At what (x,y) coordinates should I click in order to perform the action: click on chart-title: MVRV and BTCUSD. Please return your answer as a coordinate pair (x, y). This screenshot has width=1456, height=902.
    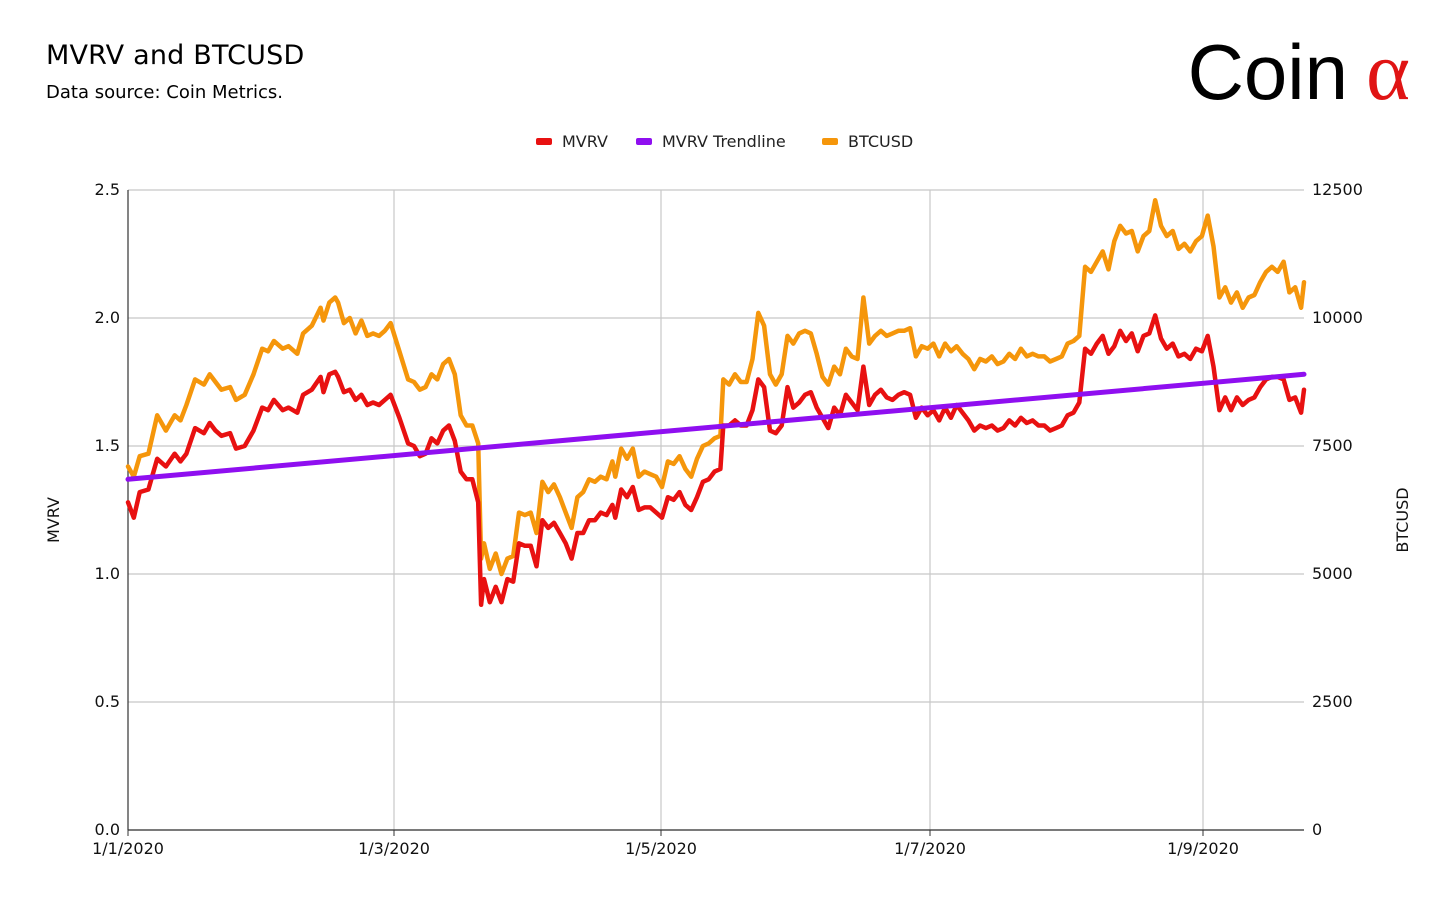
    Looking at the image, I should click on (175, 55).